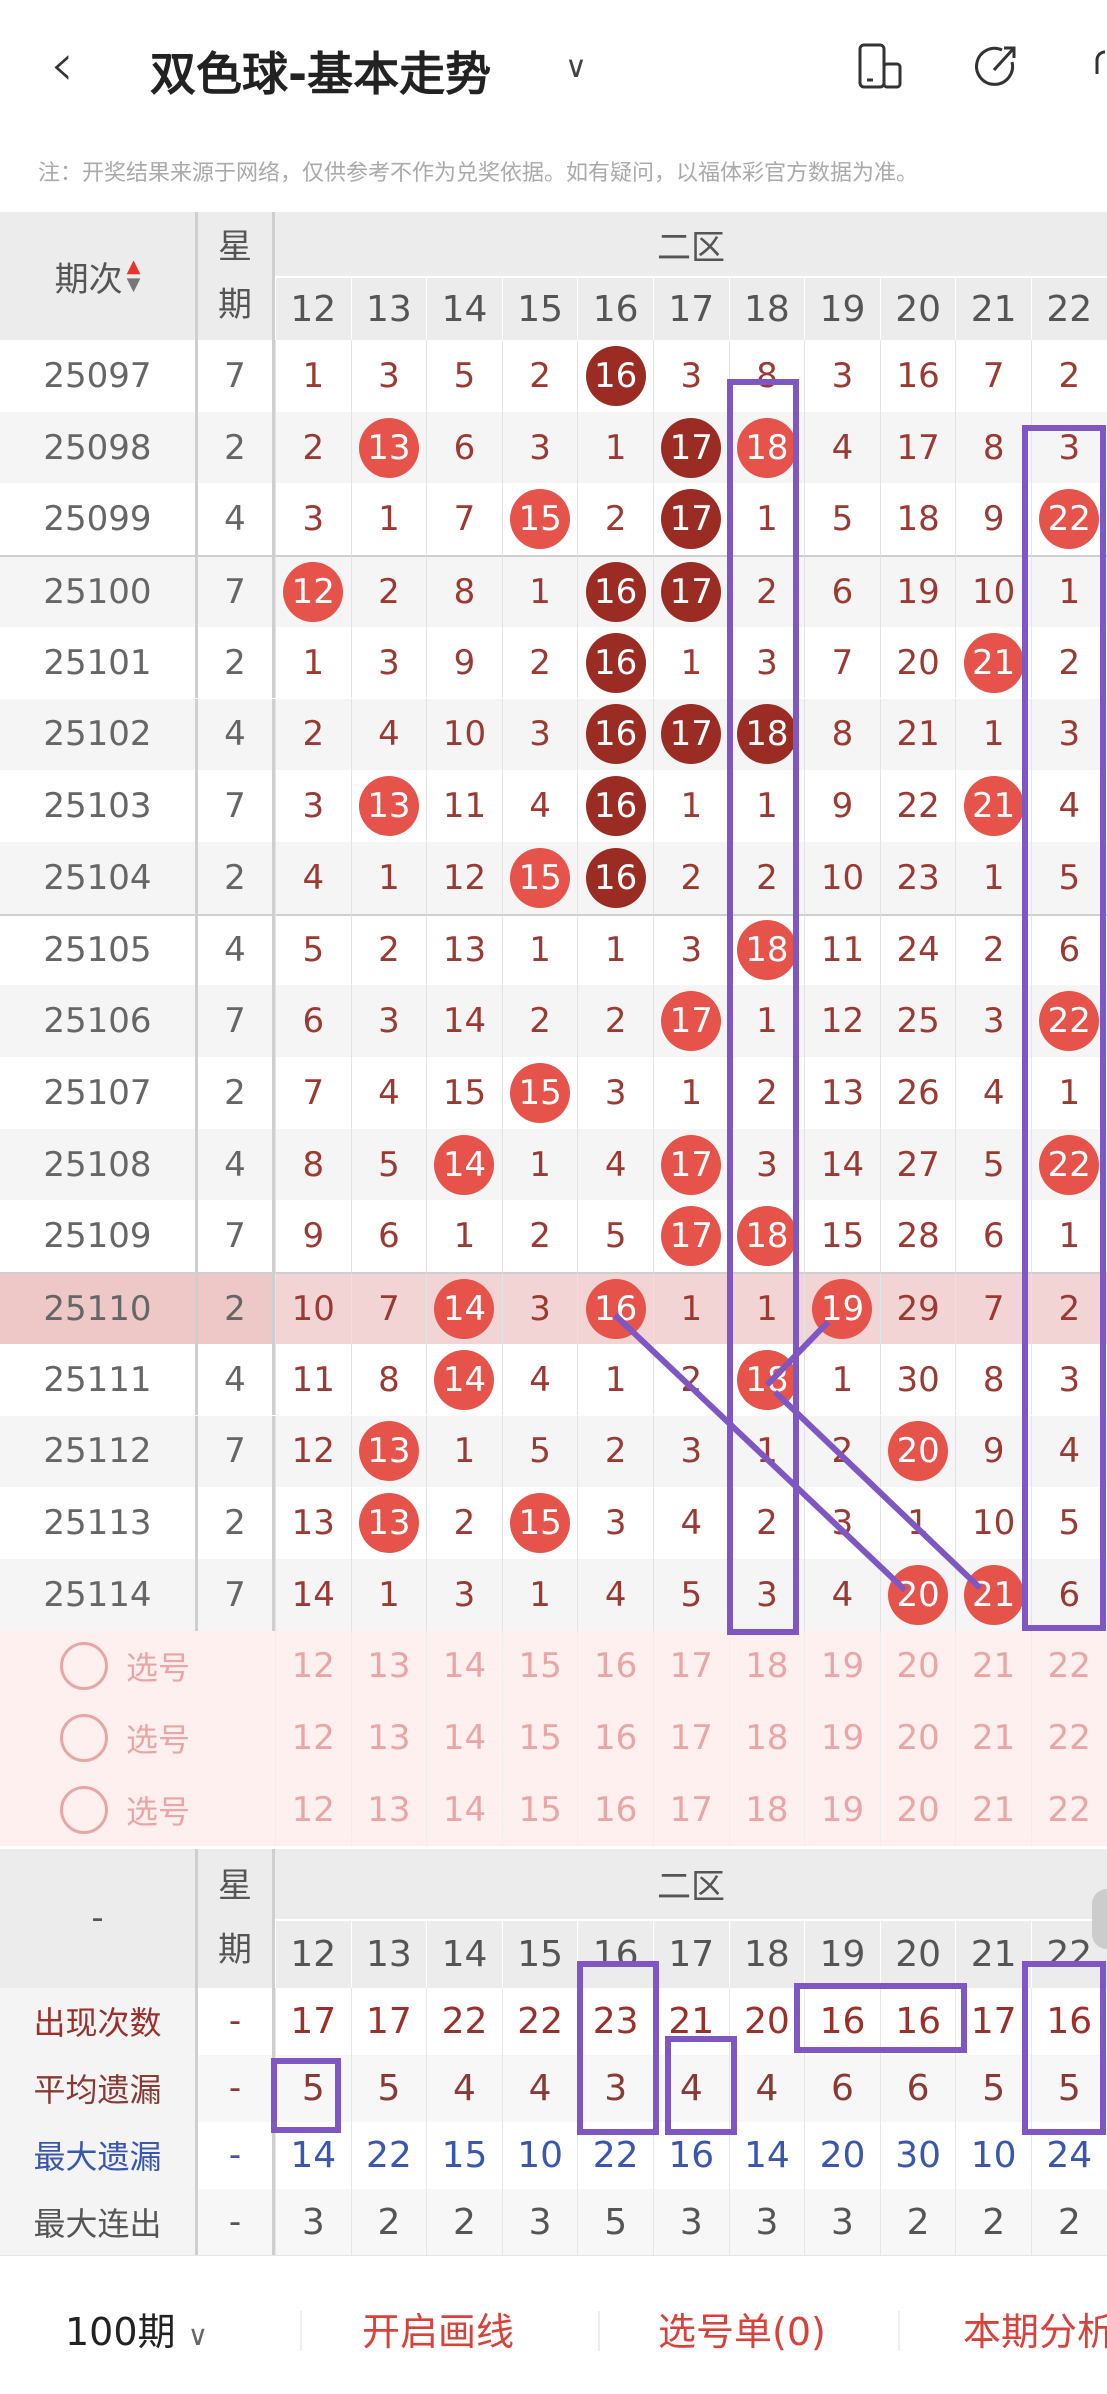 The height and width of the screenshot is (2394, 1107). Describe the element at coordinates (438, 2332) in the screenshot. I see `draw-lines-button: 开启画线` at that location.